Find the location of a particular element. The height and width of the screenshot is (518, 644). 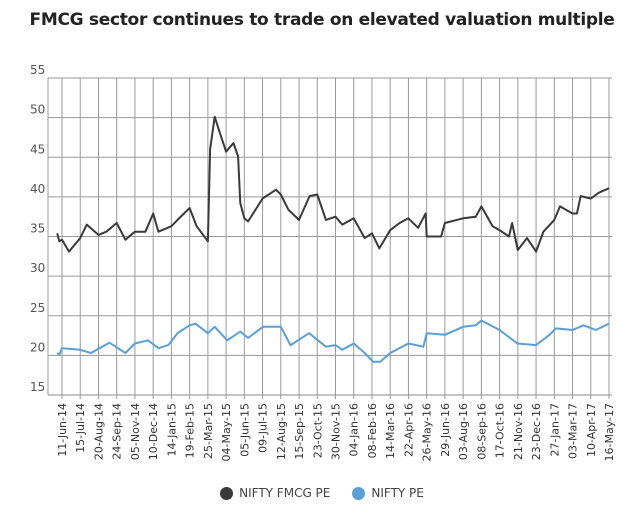

x-tick-label: 08-Feb-16 is located at coordinates (372, 430).